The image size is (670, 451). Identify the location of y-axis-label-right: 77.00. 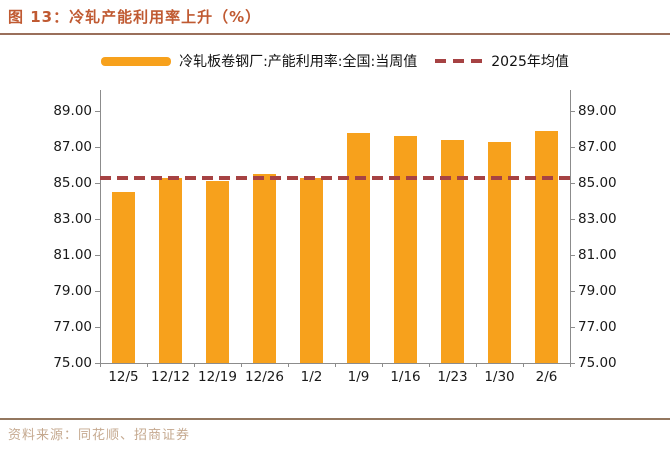
(597, 327).